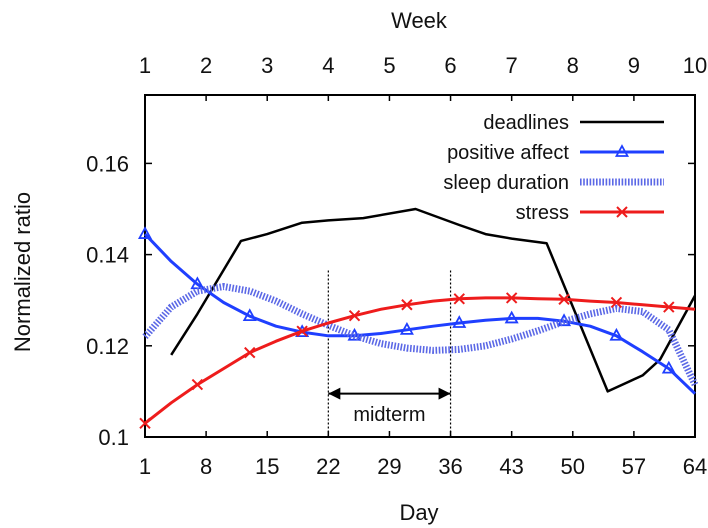 Image resolution: width=708 pixels, height=528 pixels. I want to click on midterm-label: midterm, so click(389, 415).